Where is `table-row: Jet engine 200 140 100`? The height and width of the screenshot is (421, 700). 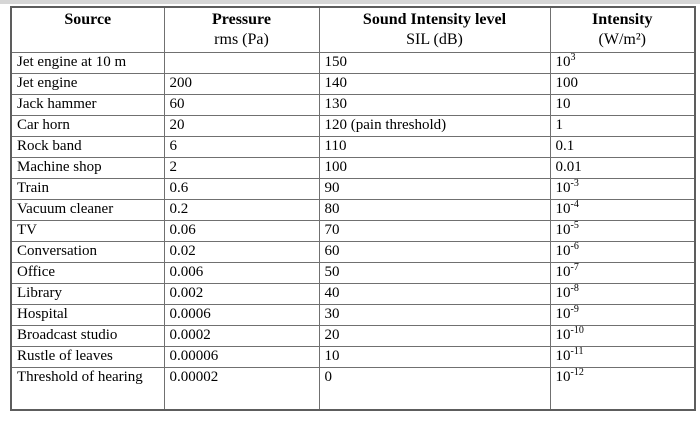
table-row: Jet engine 200 140 100 is located at coordinates (353, 84).